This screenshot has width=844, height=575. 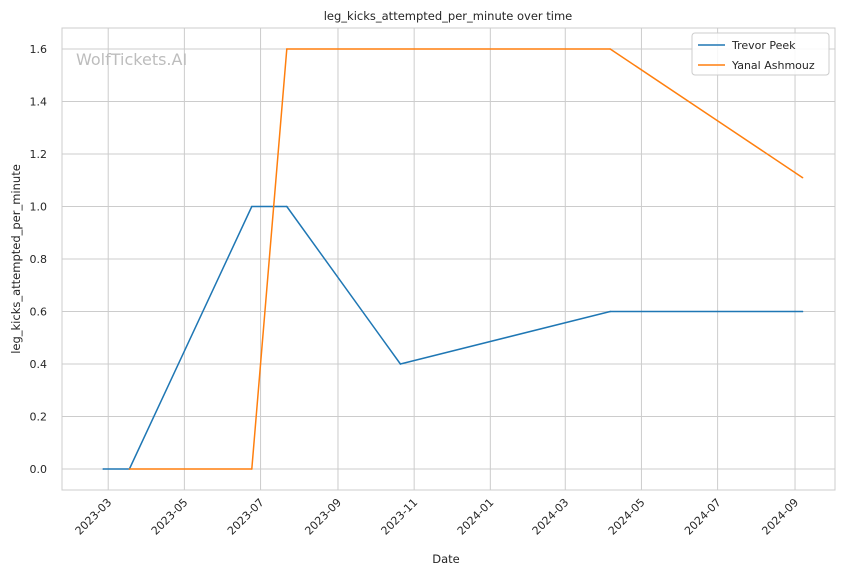 I want to click on legend-label: Trevor Peek, so click(x=763, y=45).